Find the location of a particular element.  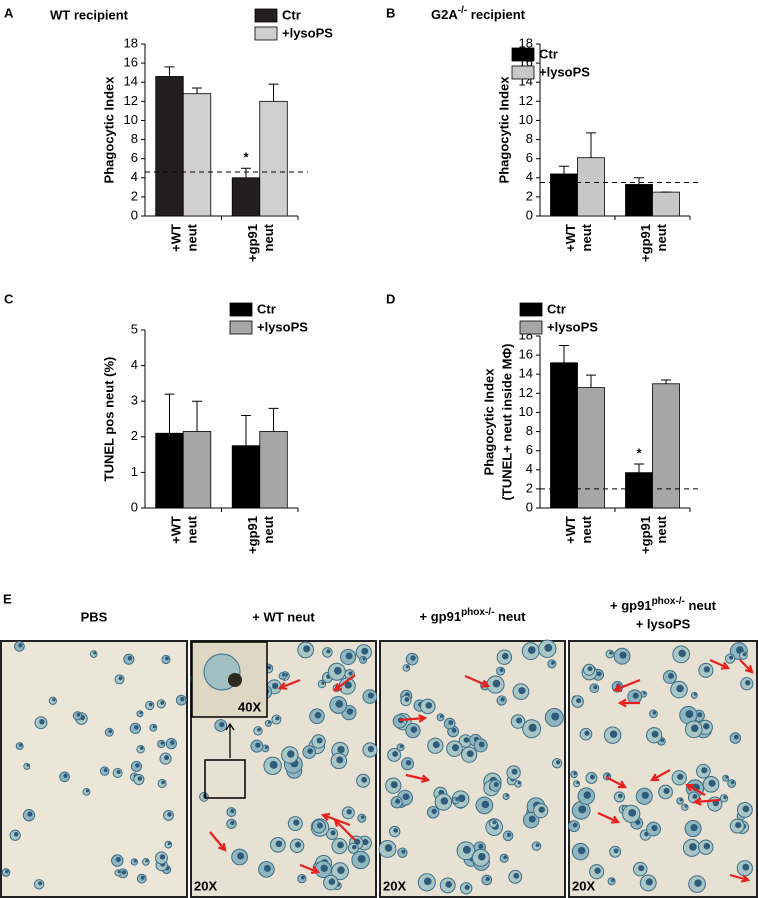

y-tick-label: 0 is located at coordinates (529, 214).